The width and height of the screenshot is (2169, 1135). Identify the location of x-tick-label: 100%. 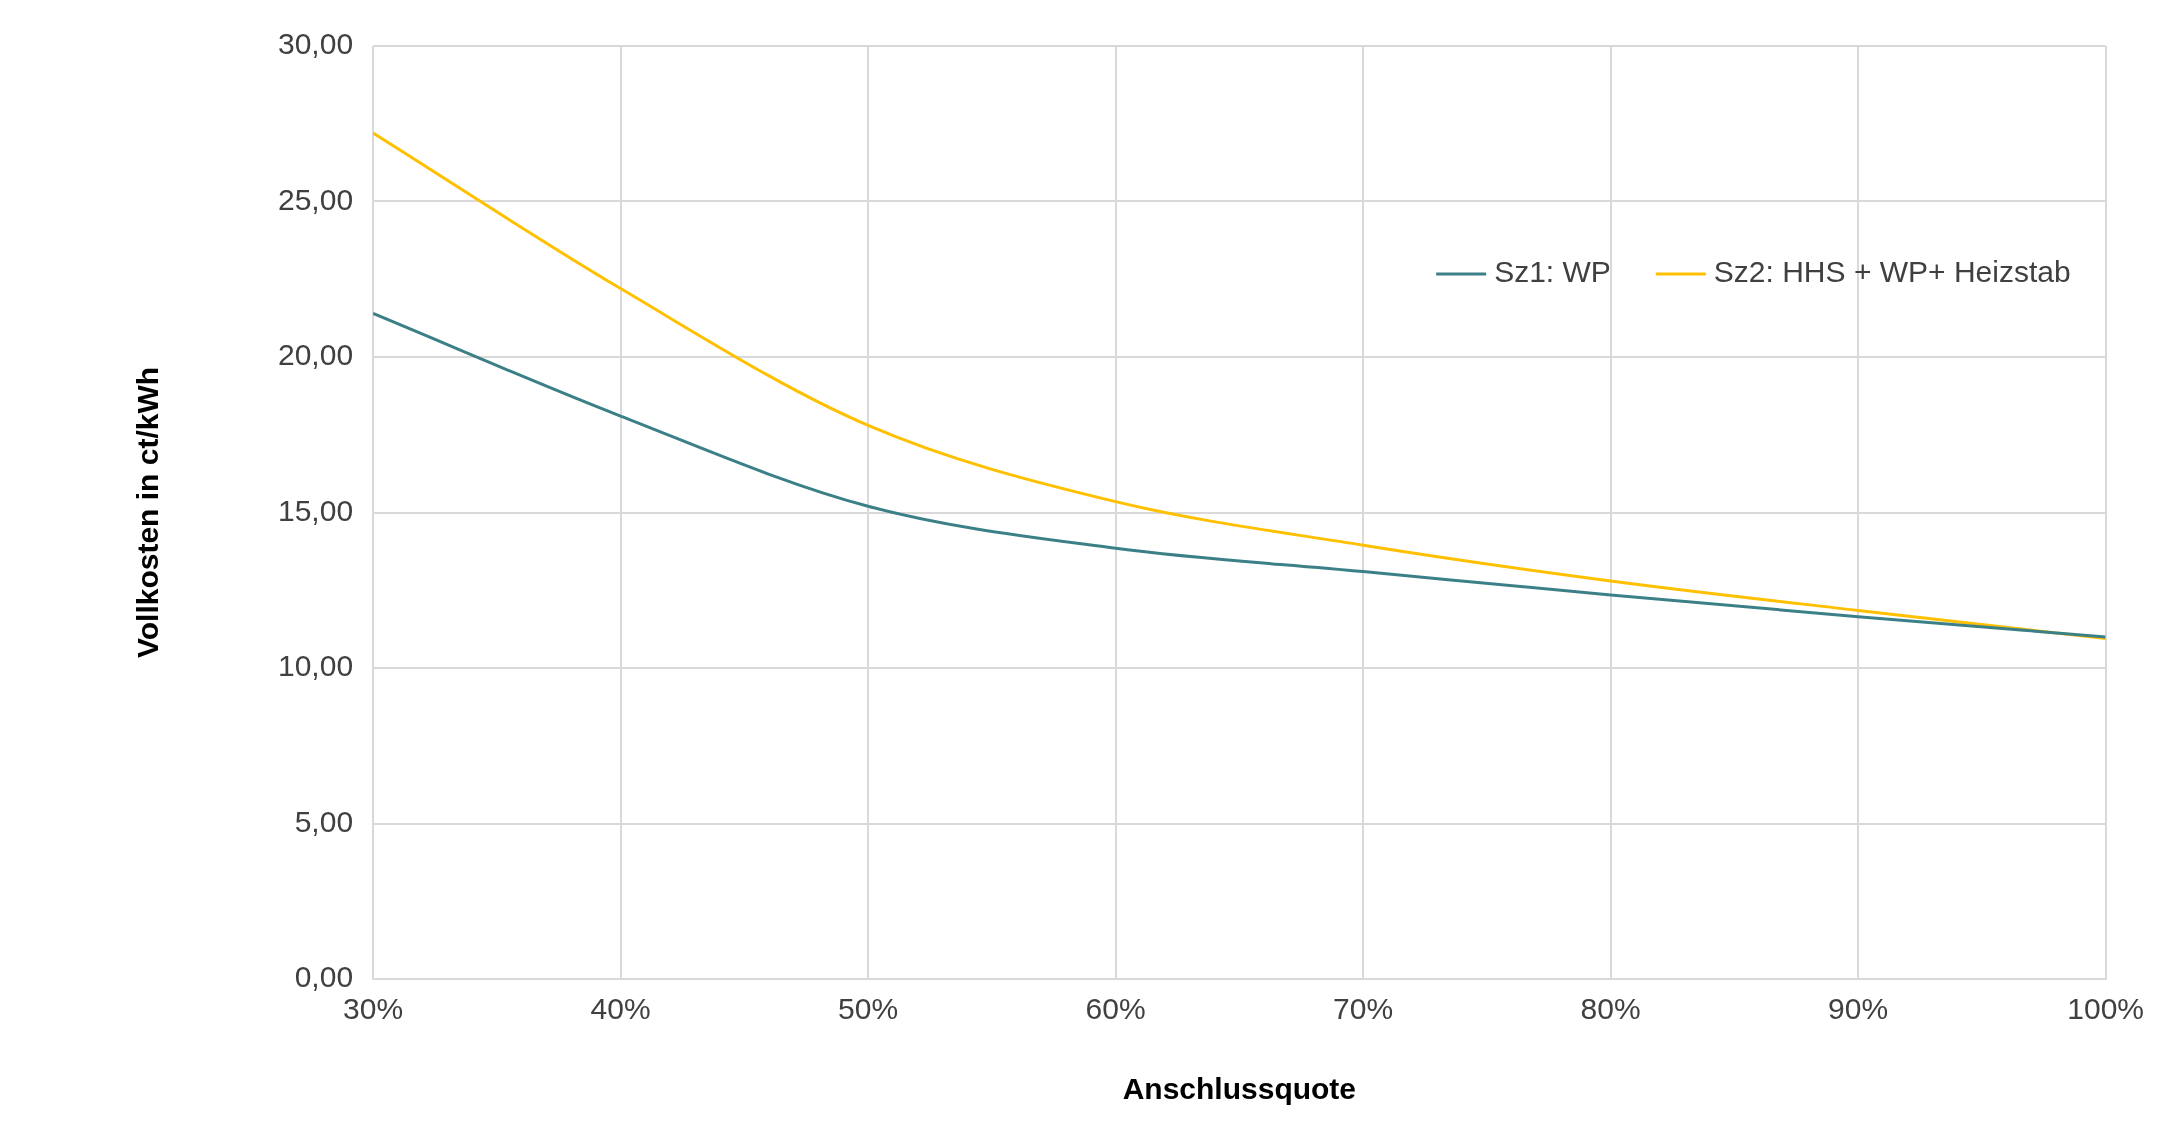
(2105, 1009).